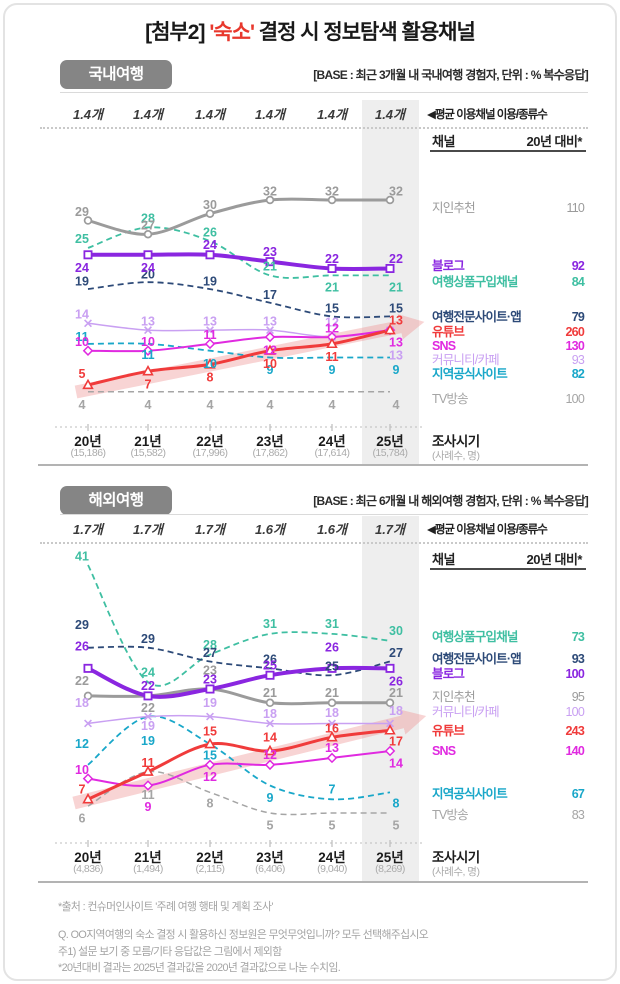 The height and width of the screenshot is (984, 620). Describe the element at coordinates (210, 670) in the screenshot. I see `value-label-word-of-mouth: 23` at that location.